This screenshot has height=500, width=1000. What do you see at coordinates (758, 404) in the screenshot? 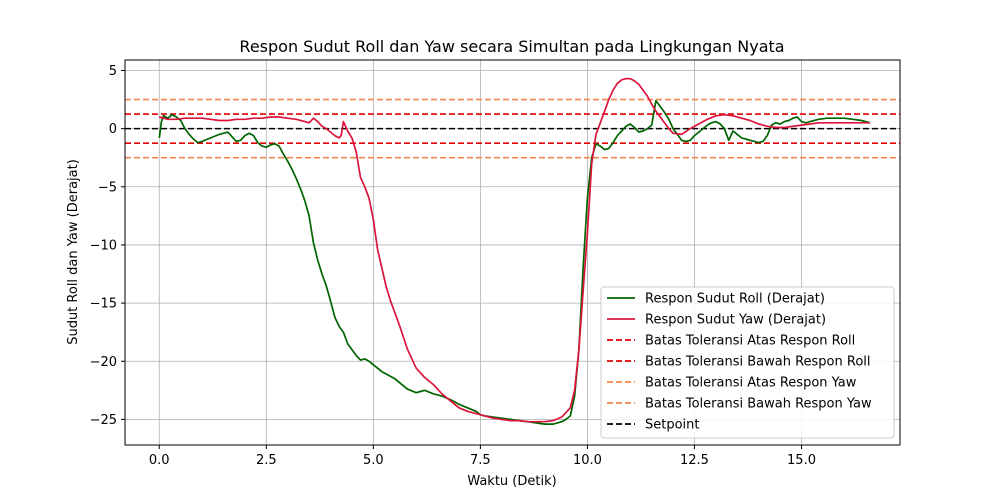
I see `legend-entry-label: Batas Toleransi Bawah Respon Yaw` at bounding box center [758, 404].